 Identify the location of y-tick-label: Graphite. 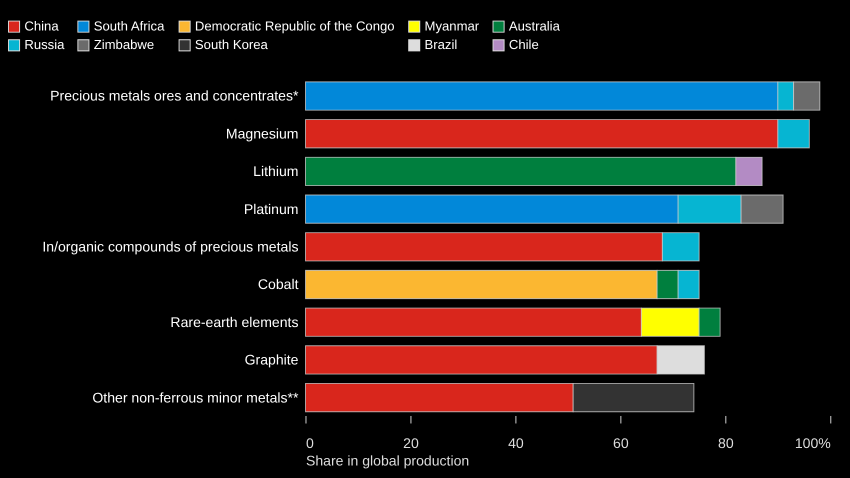
(271, 360).